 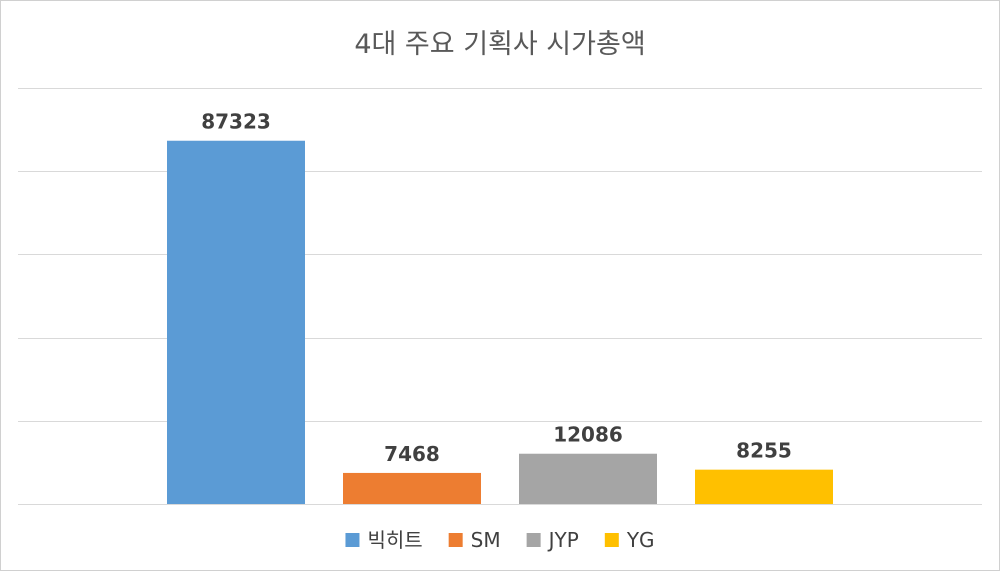 I want to click on data-label: 12086, so click(x=588, y=435).